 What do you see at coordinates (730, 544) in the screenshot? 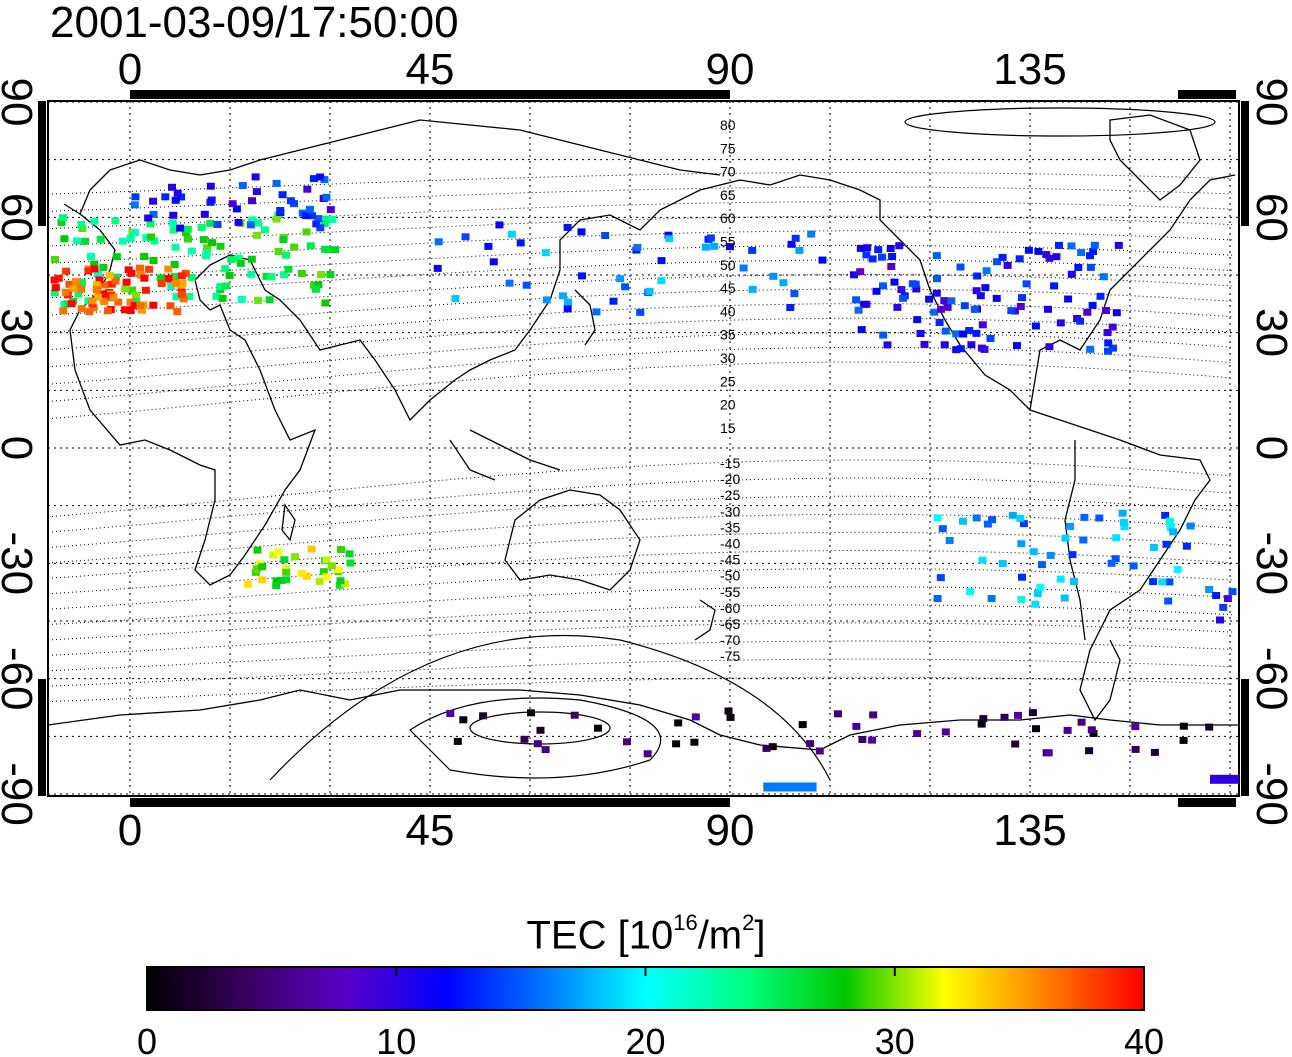
I see `magnetic-latitude-label: -40` at bounding box center [730, 544].